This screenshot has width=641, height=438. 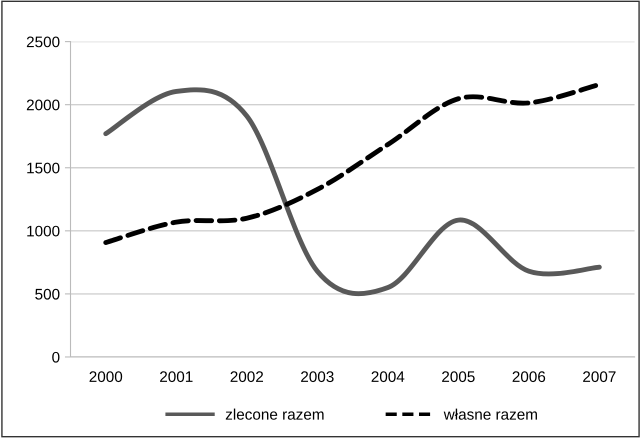 What do you see at coordinates (43, 42) in the screenshot?
I see `y-tick-label: 2500` at bounding box center [43, 42].